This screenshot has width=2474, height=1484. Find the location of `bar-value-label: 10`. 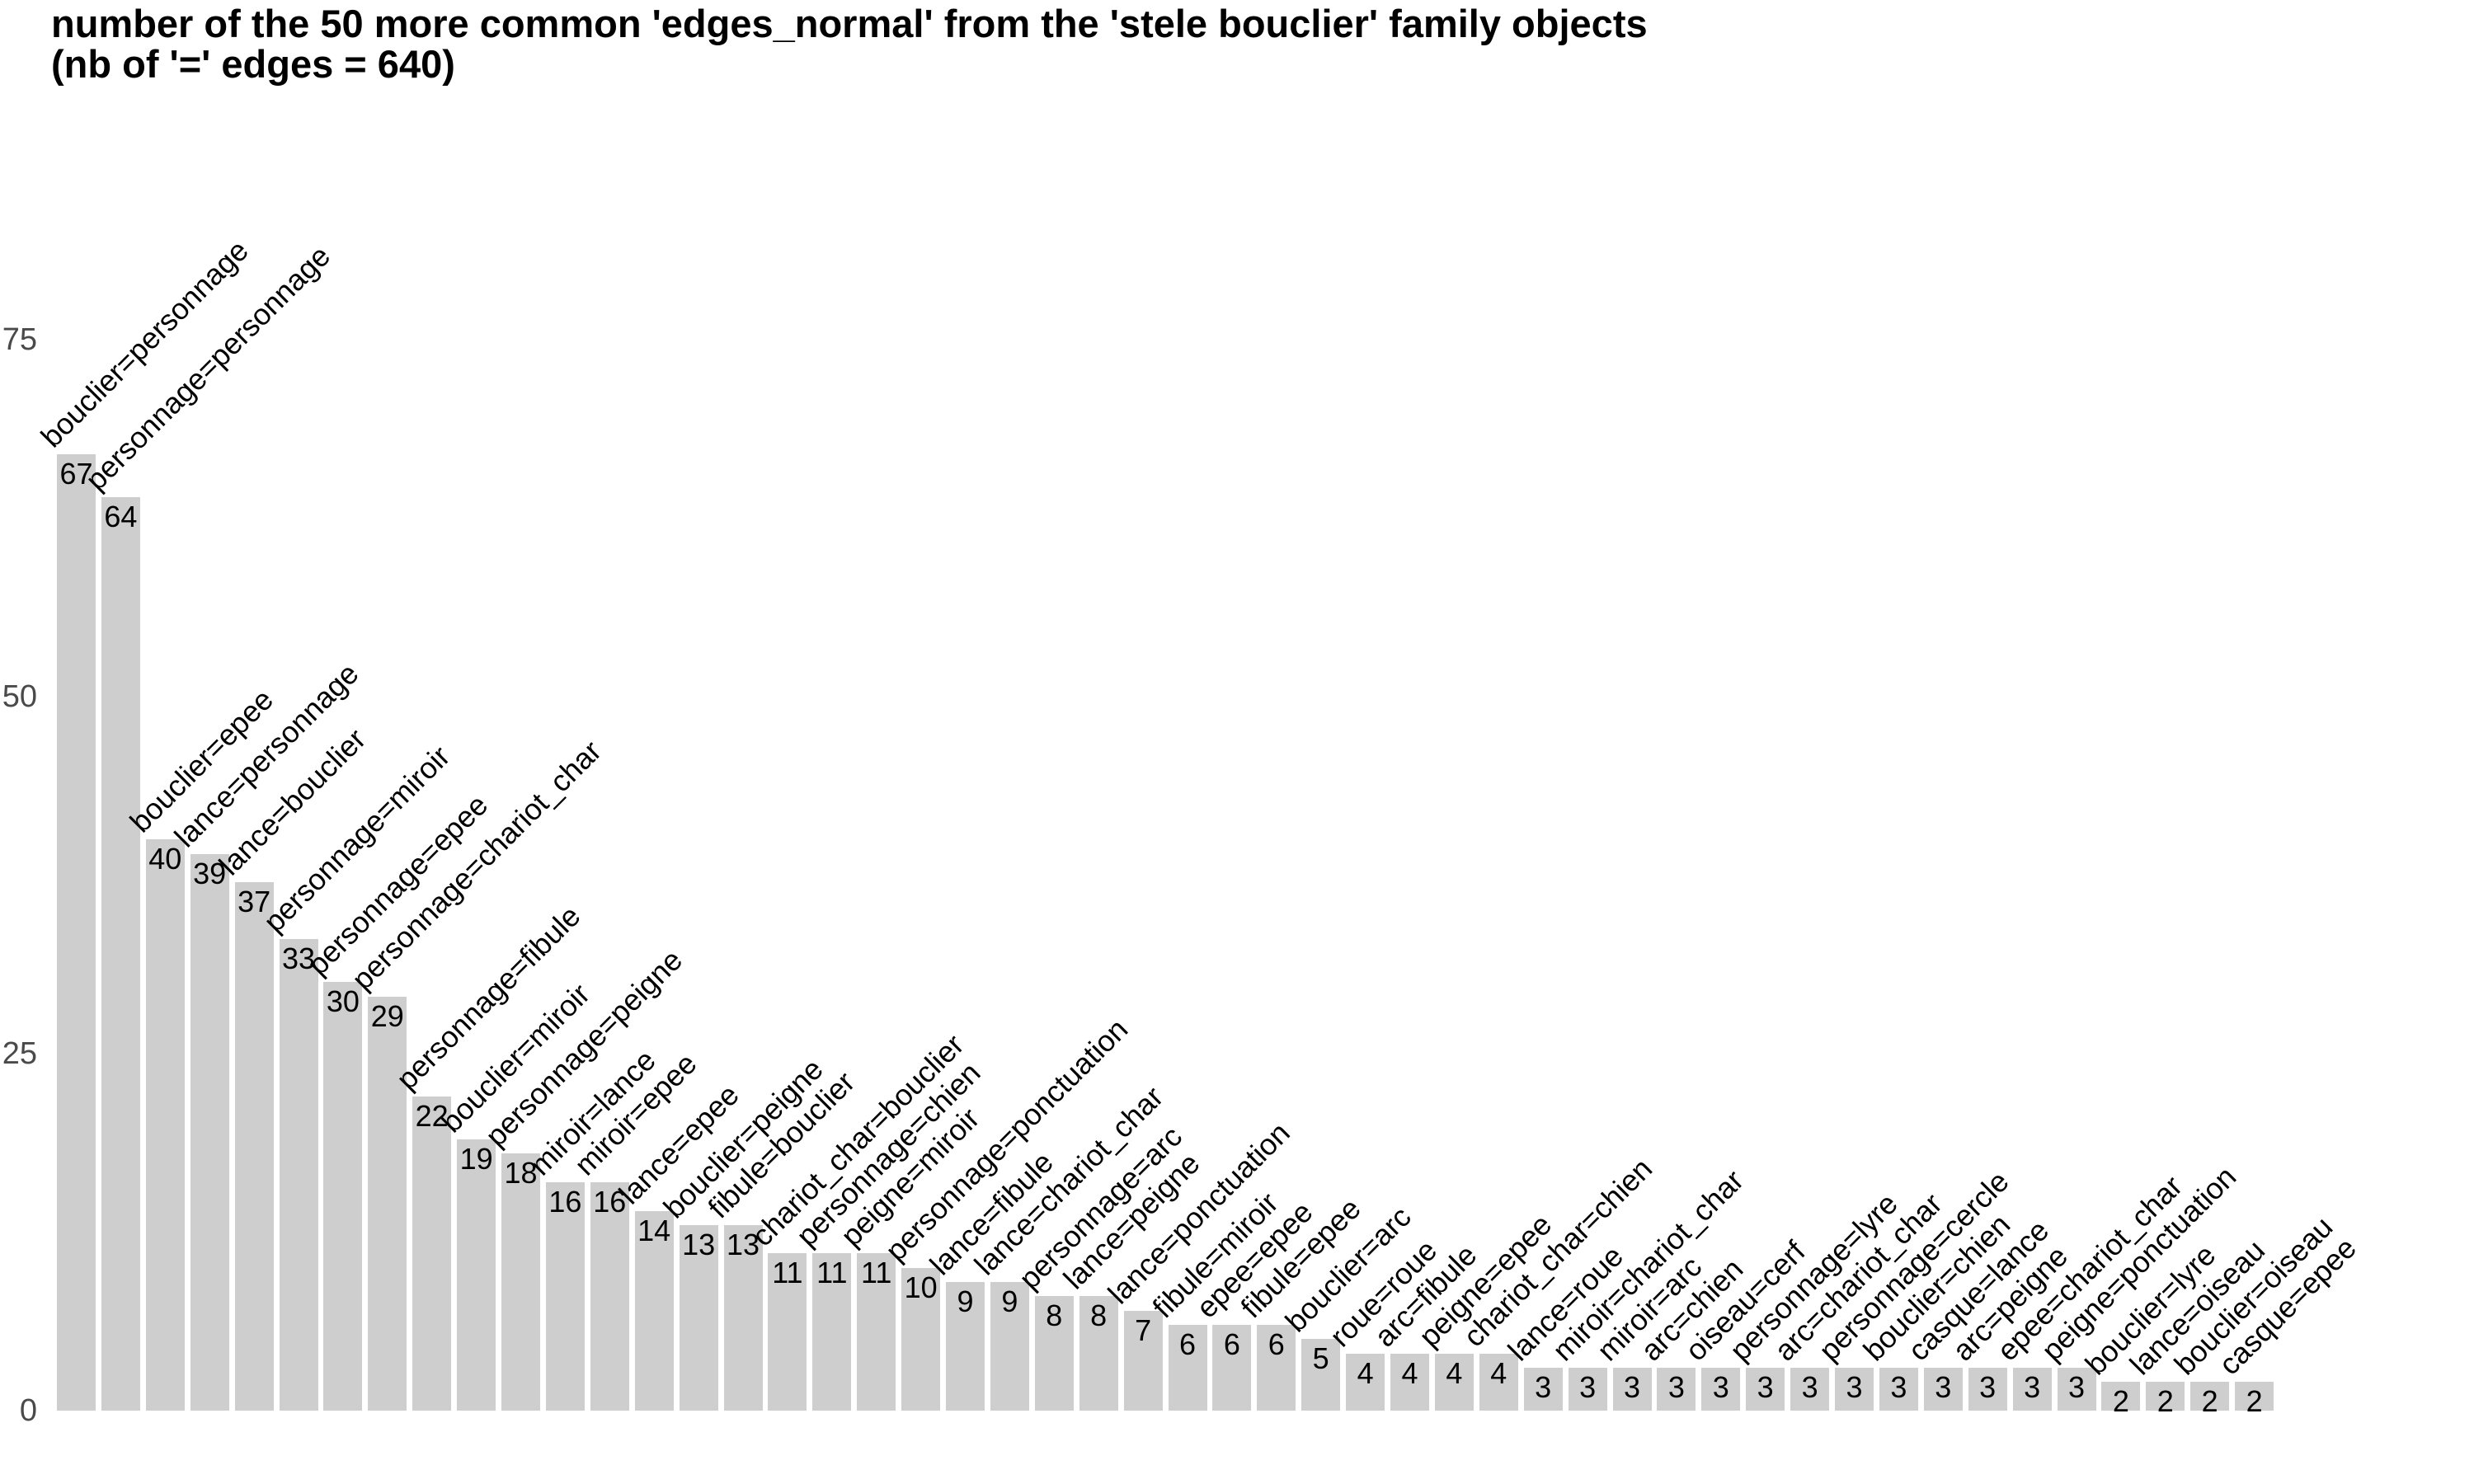

bar-value-label: 10 is located at coordinates (921, 1287).